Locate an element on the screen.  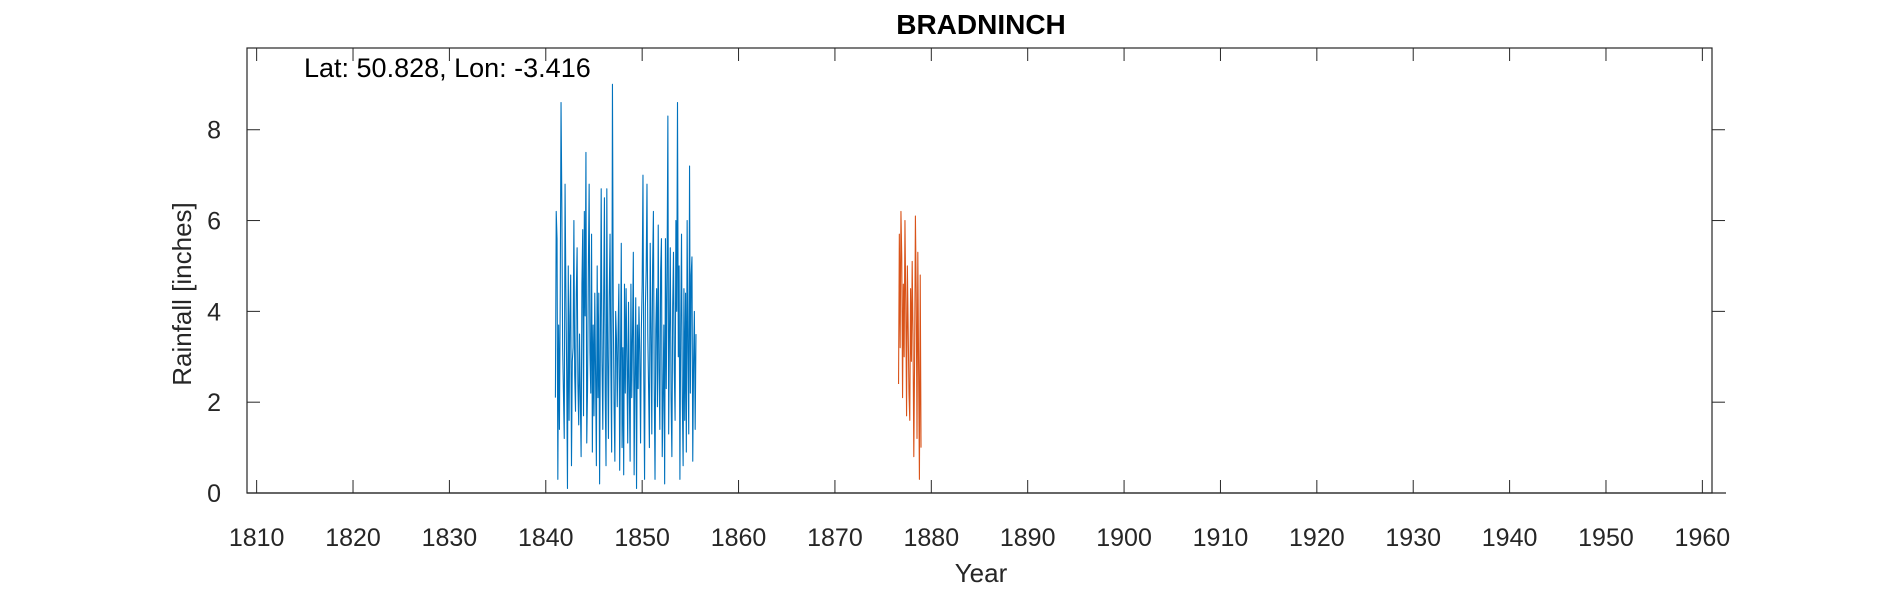
x-tick-label: 1900 is located at coordinates (1124, 538).